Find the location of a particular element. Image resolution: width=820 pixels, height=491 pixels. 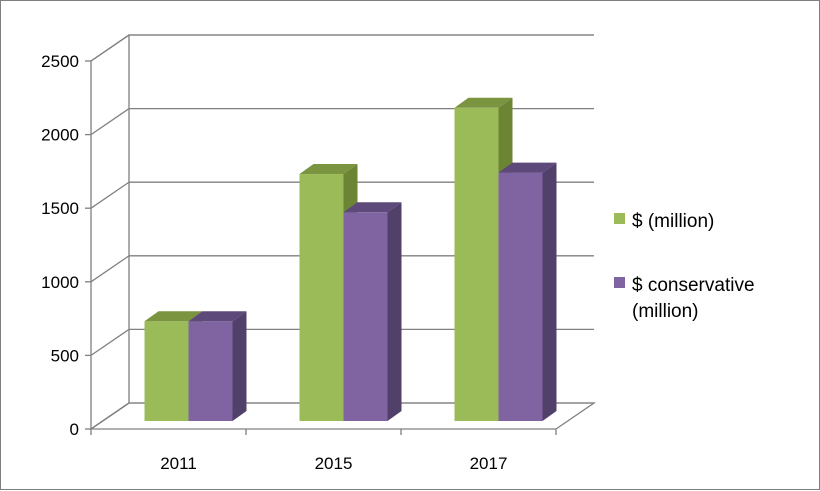

bar--conservative-million--2015 is located at coordinates (372, 311).